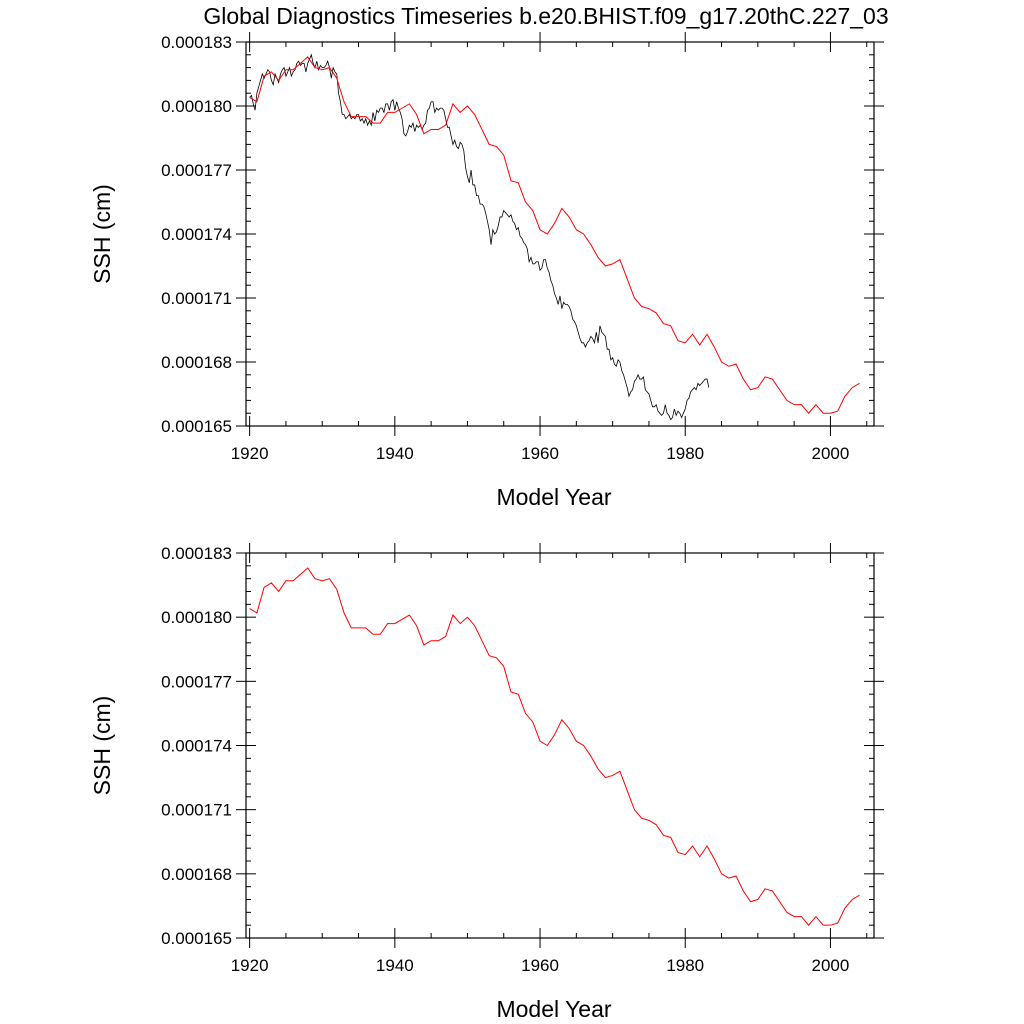  Describe the element at coordinates (685, 965) in the screenshot. I see `panel2-x-tick-label: 1980` at that location.